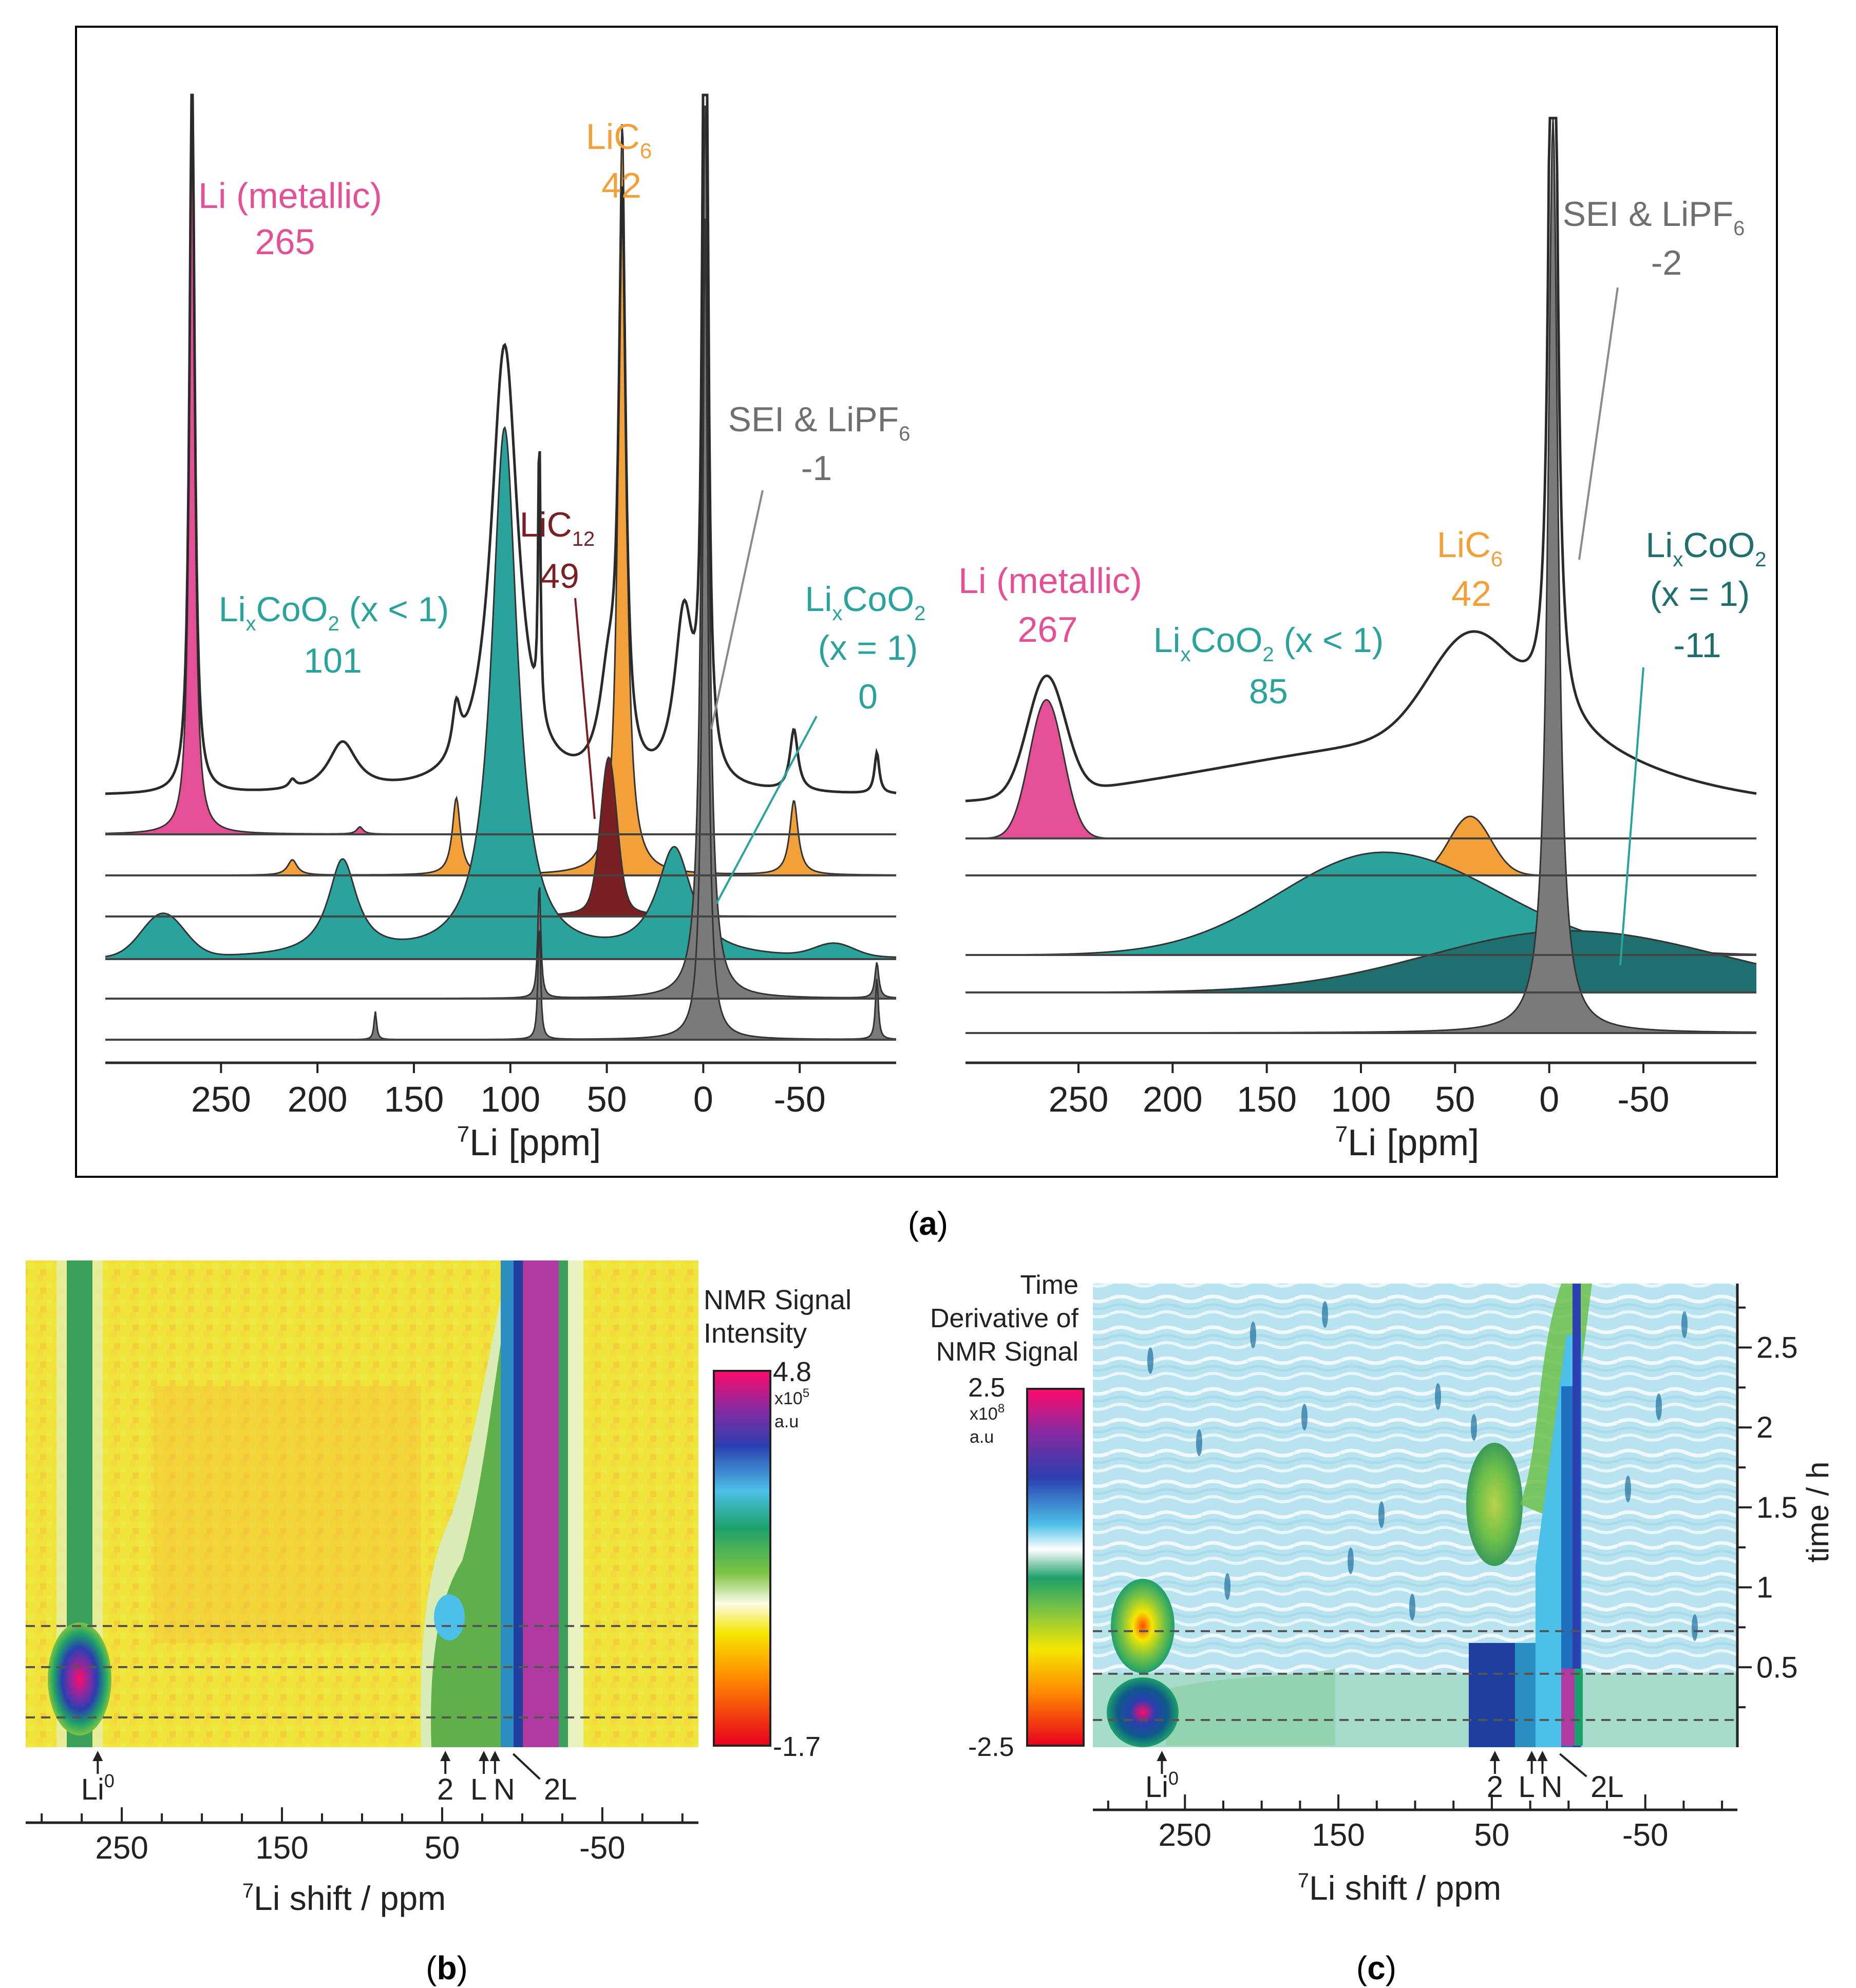  I want to click on annotation-lic12-left: LiC12 49, so click(558, 662).